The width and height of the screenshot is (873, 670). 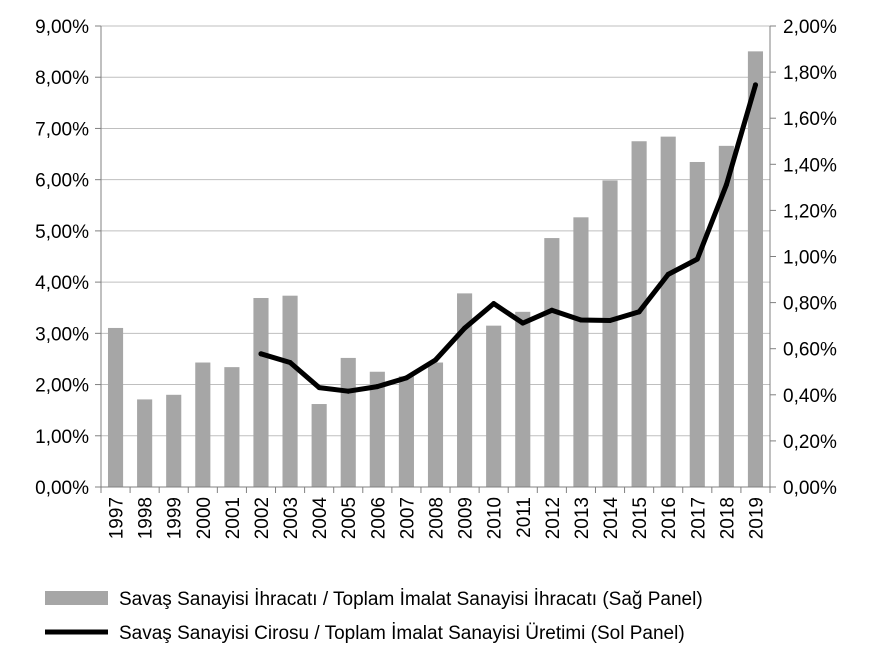 I want to click on left-tick-label-9: 9,00%, so click(x=62, y=27).